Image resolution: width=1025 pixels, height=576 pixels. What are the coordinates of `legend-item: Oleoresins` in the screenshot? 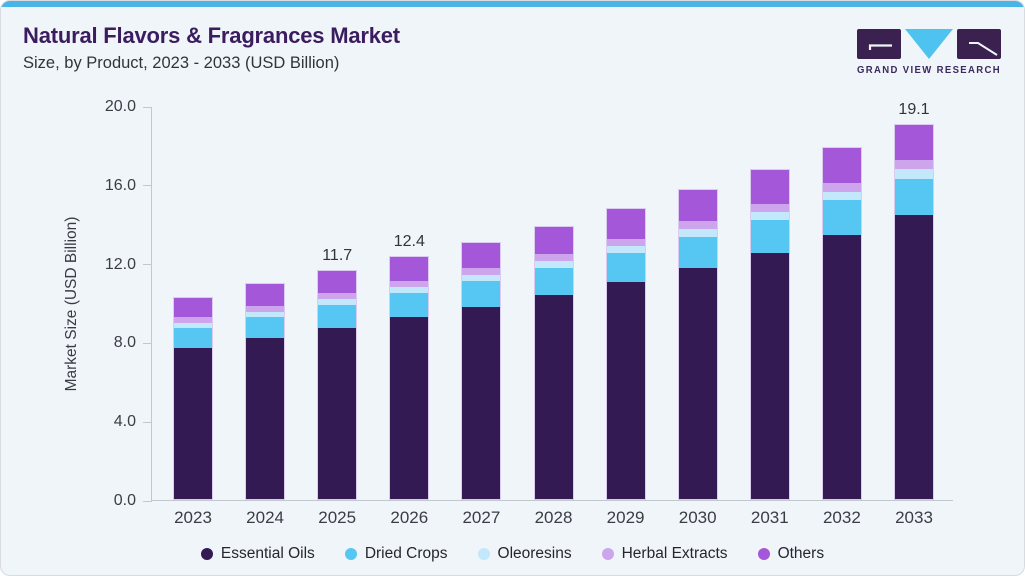 It's located at (524, 554).